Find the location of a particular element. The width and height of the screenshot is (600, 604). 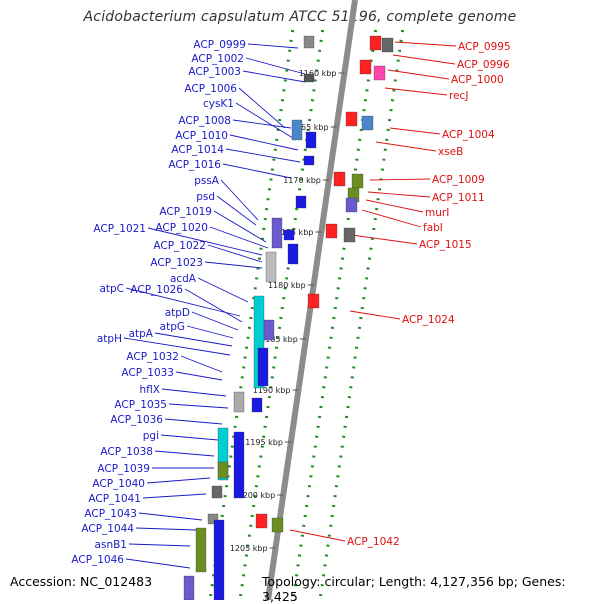

right-gene-label: ACP_0995 is located at coordinates (484, 47).